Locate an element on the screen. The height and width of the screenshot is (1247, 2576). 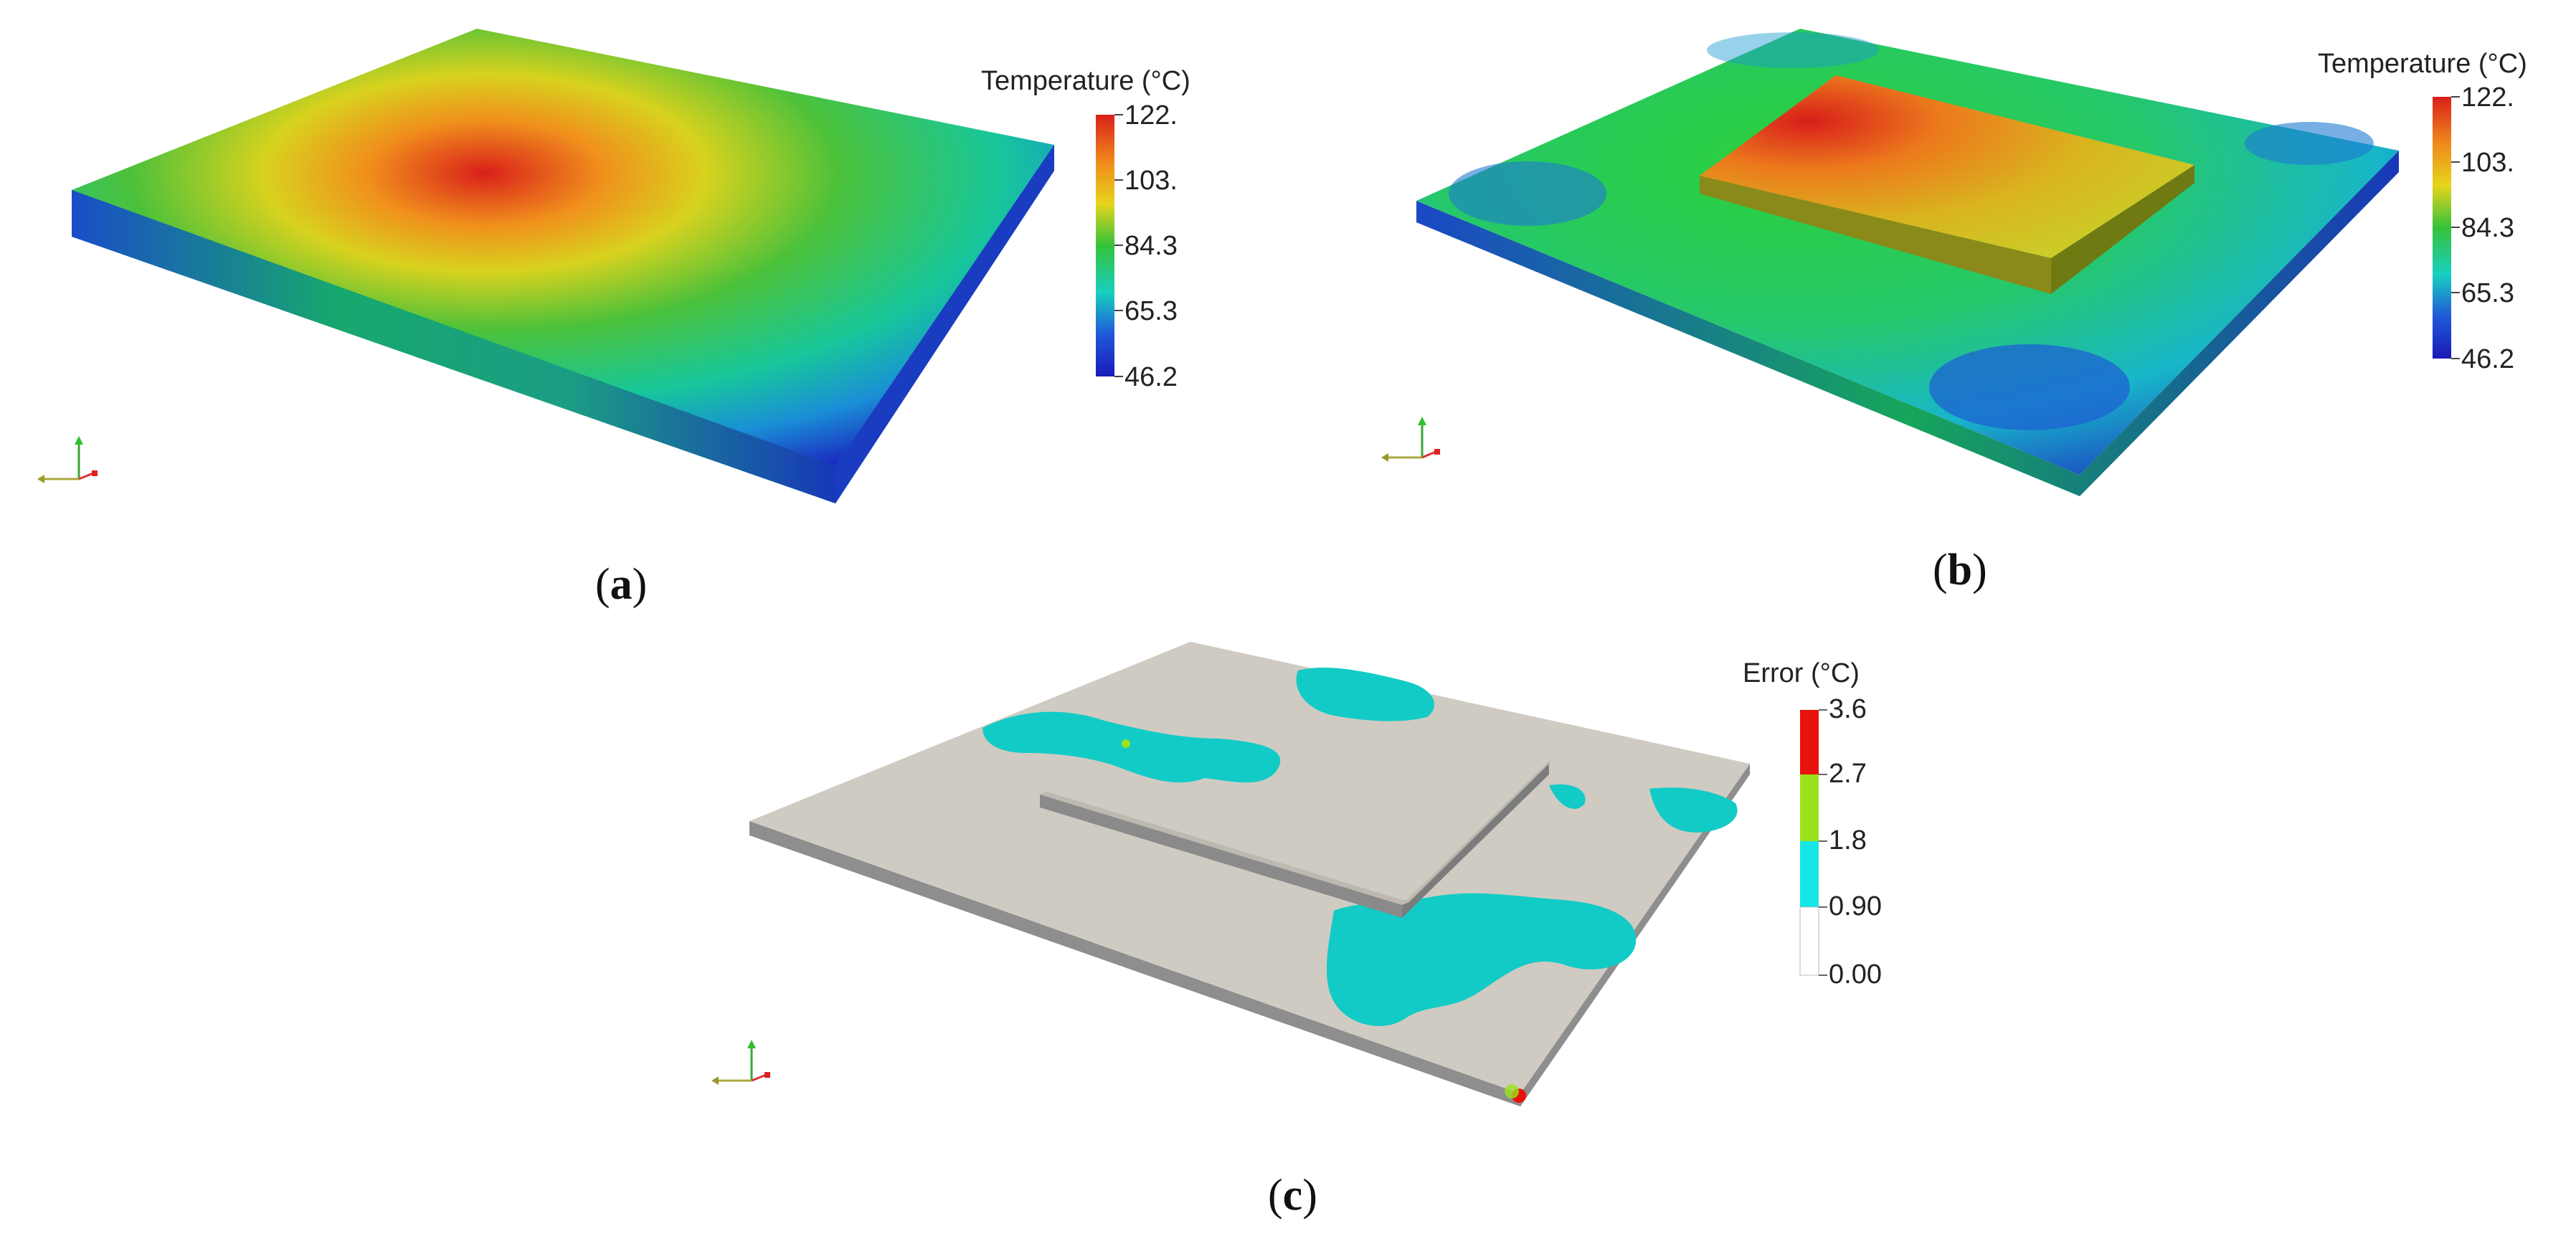
panel-b-tick-4: 65.3 is located at coordinates (2487, 293).